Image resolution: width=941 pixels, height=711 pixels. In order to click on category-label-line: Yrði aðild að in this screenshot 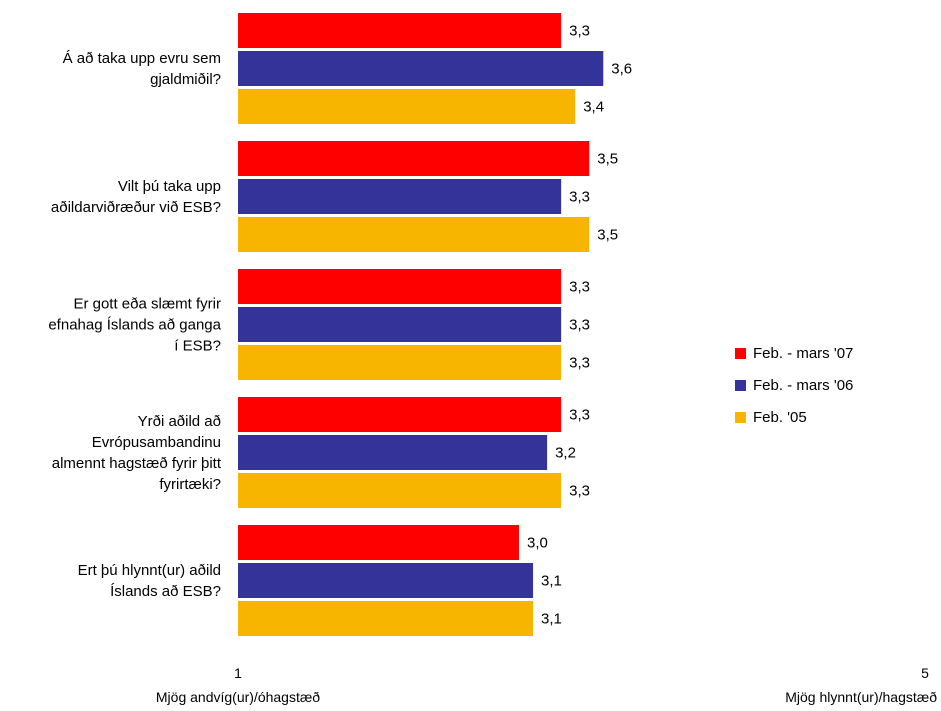, I will do `click(179, 421)`.